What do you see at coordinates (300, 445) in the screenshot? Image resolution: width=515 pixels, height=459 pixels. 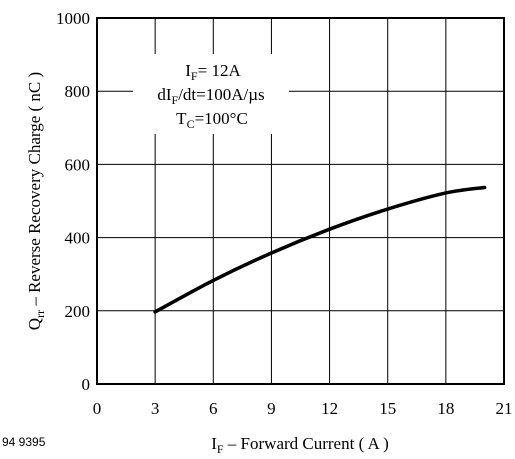 I see `x-axis-title: IF – Forward Current ( A )` at bounding box center [300, 445].